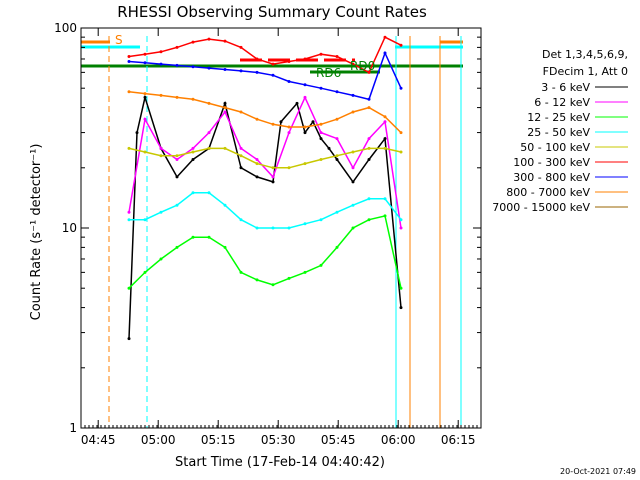  I want to click on y-tick-label: 100, so click(65, 28).